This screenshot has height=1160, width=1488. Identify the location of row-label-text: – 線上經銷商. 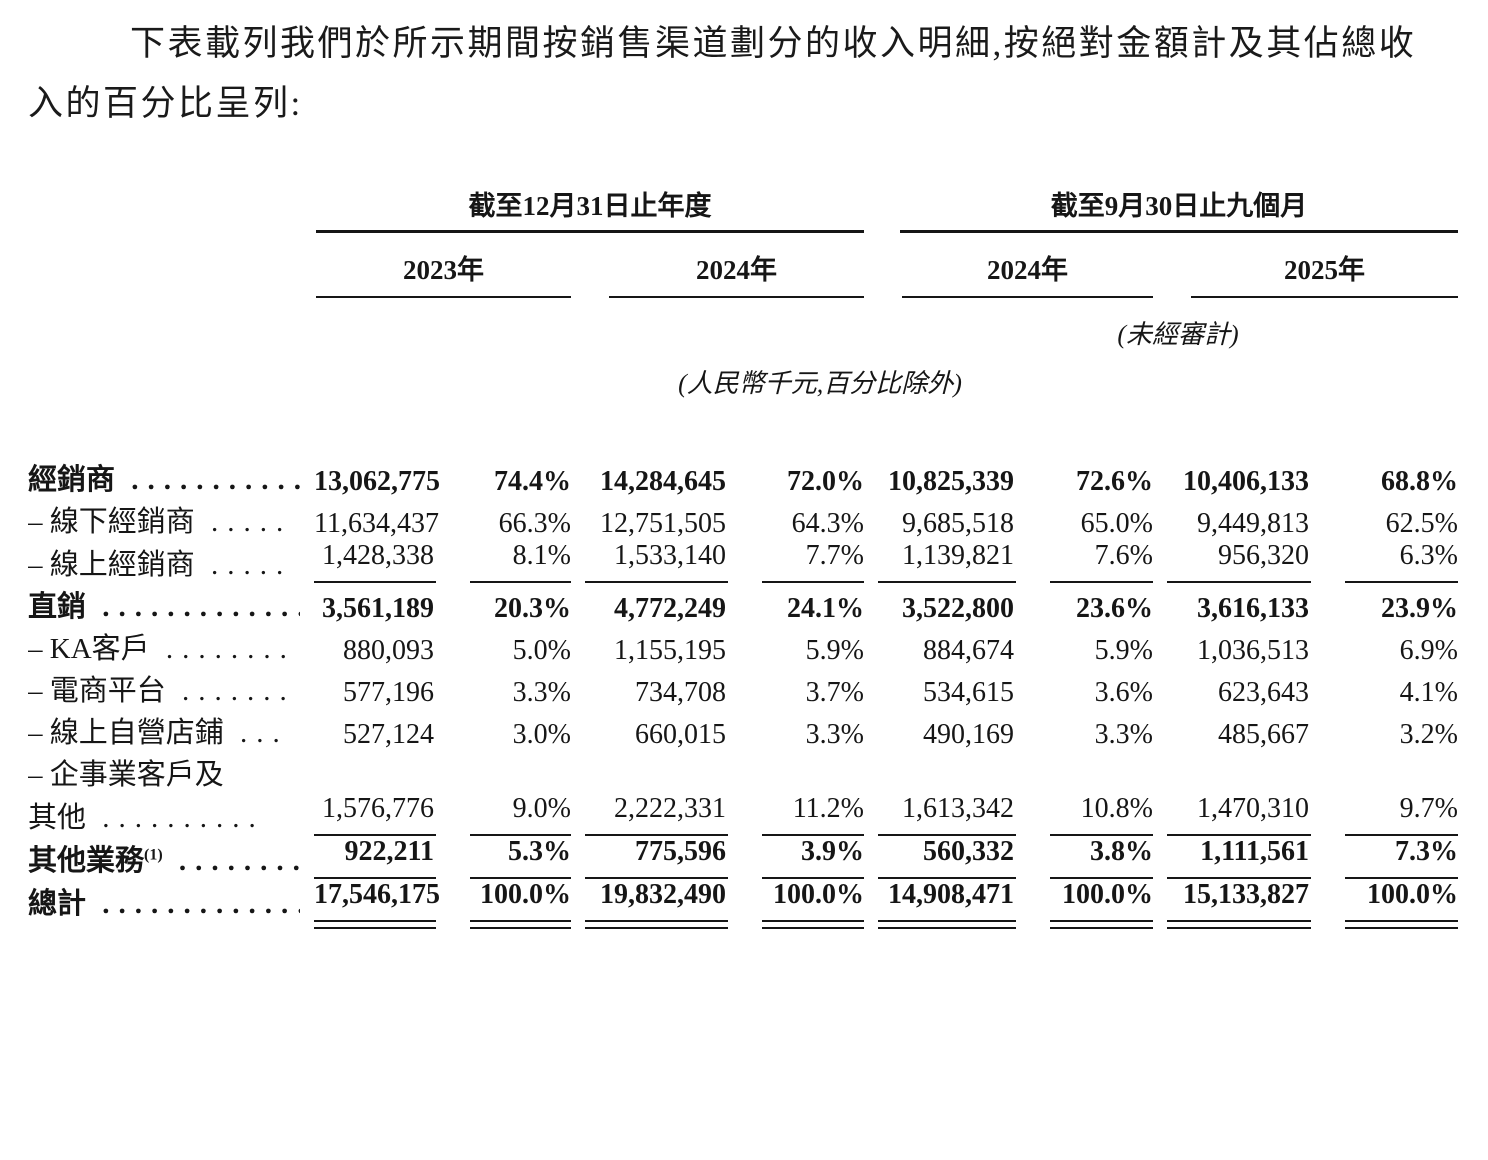
(111, 565).